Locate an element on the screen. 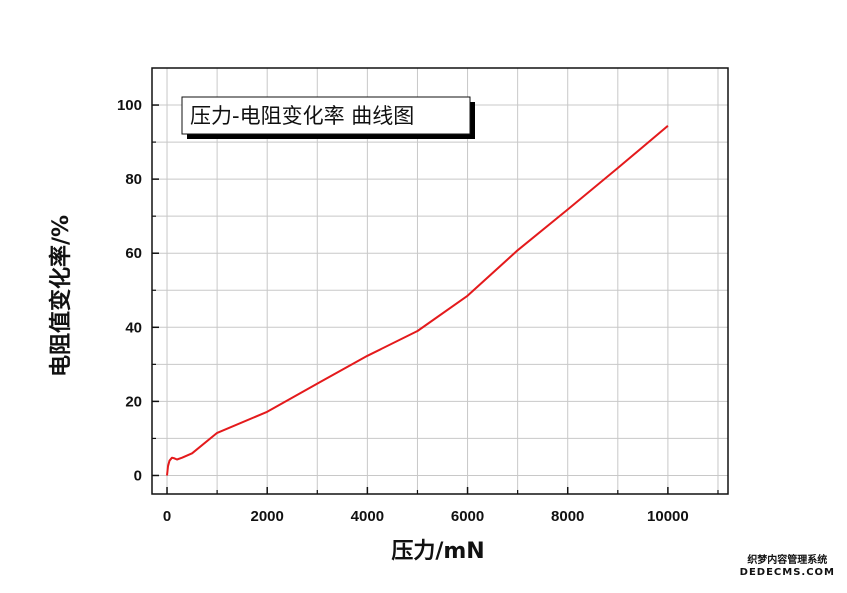 This screenshot has width=847, height=593. watermark-line-2: DEDECMS.COM is located at coordinates (787, 572).